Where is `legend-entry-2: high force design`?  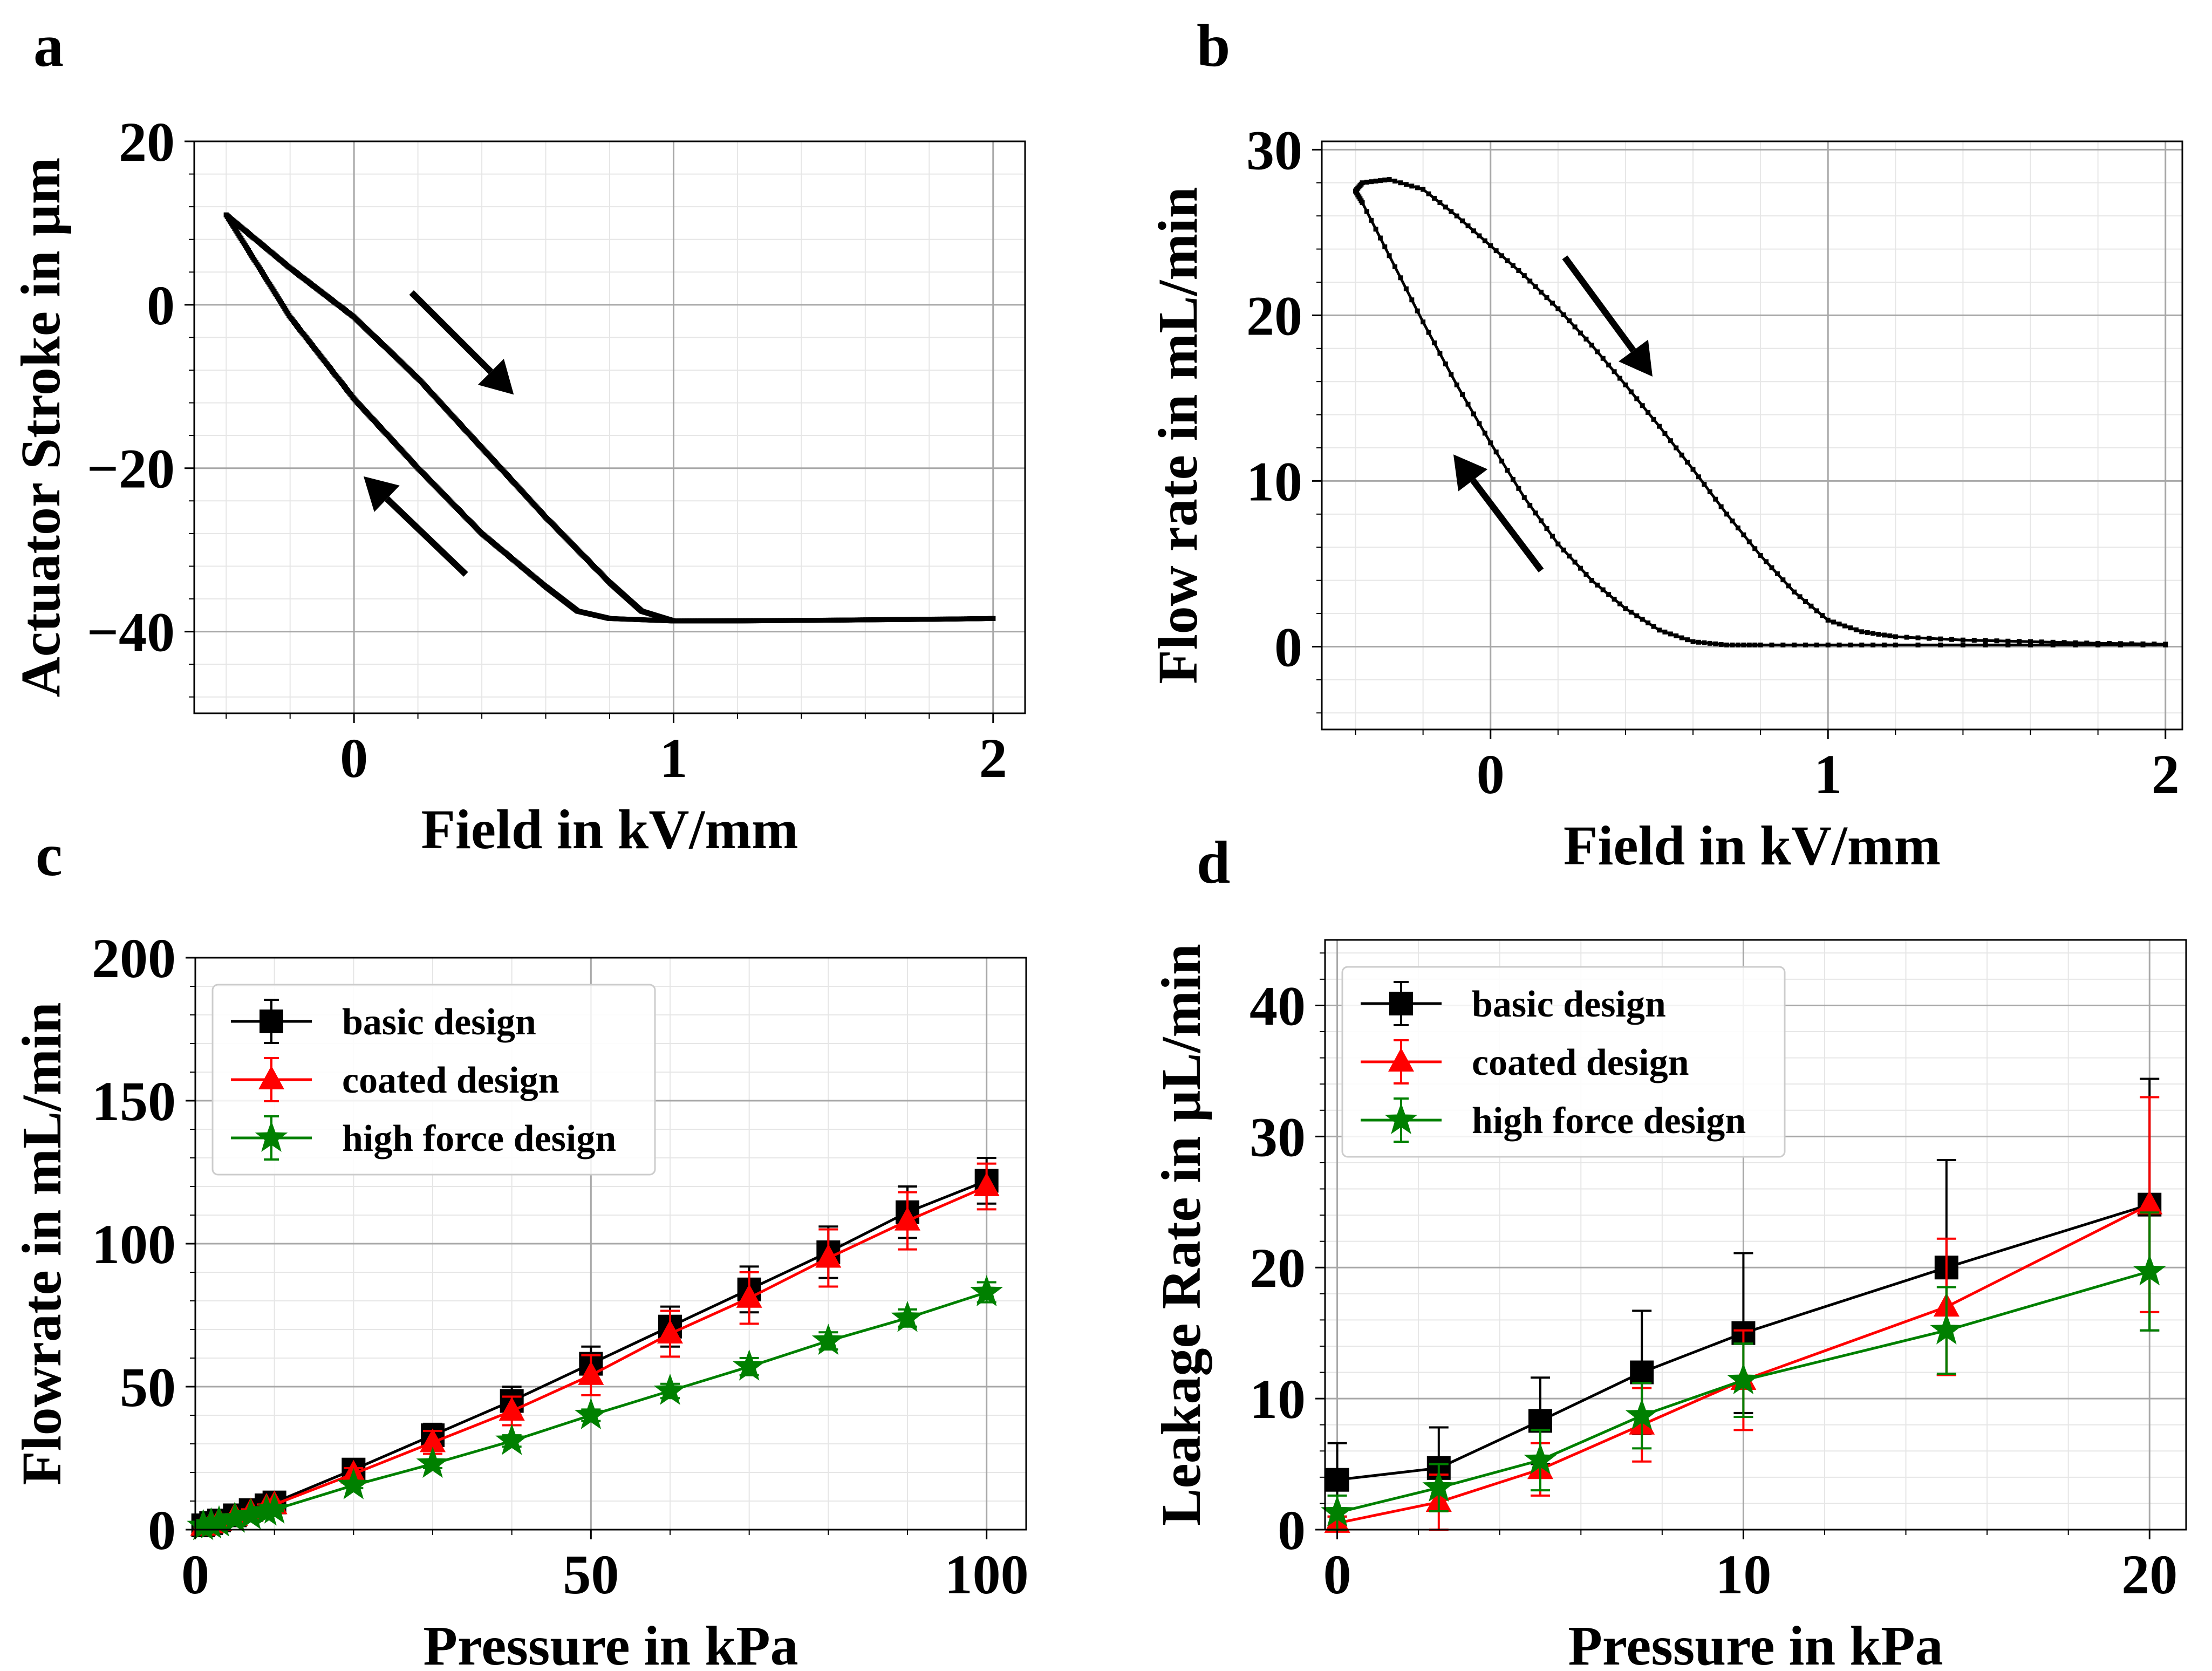 legend-entry-2: high force design is located at coordinates (423, 1138).